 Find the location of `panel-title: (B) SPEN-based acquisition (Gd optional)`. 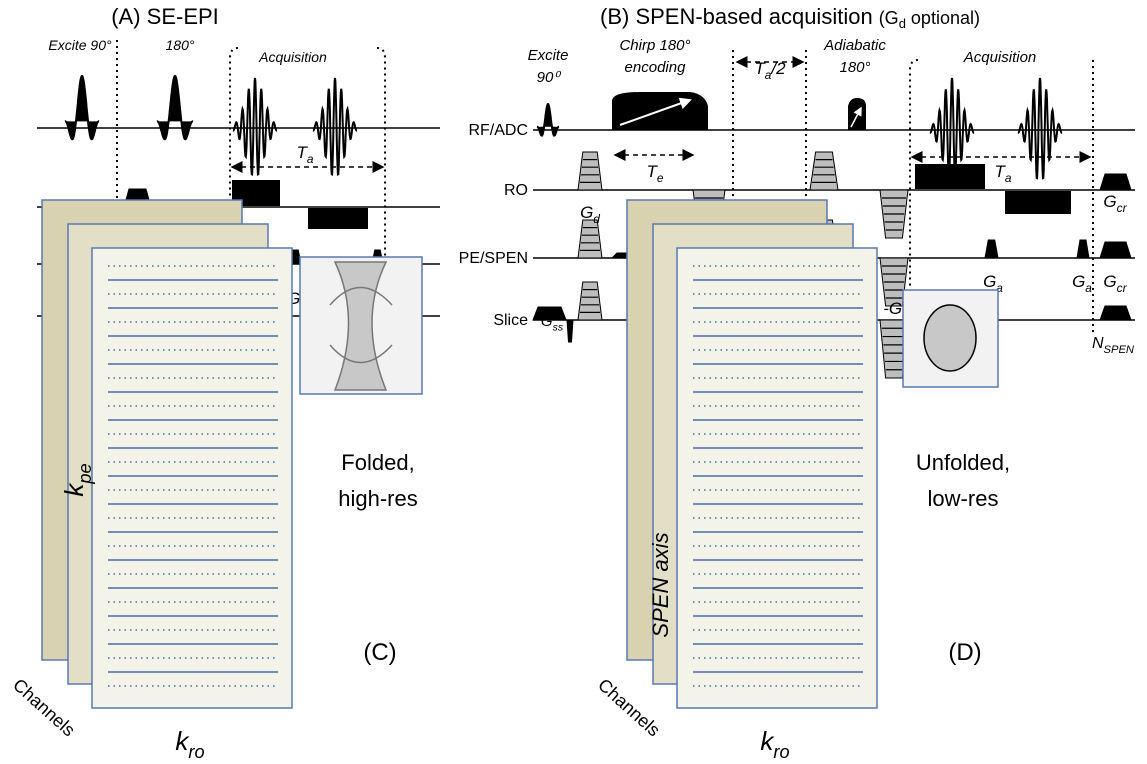

panel-title: (B) SPEN-based acquisition (Gd optional) is located at coordinates (790, 17).